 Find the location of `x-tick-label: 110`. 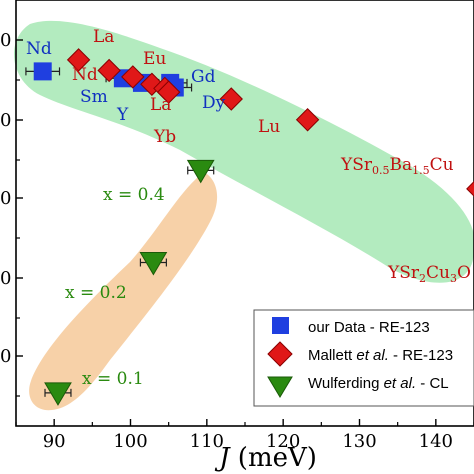

x-tick-label: 110 is located at coordinates (207, 441).